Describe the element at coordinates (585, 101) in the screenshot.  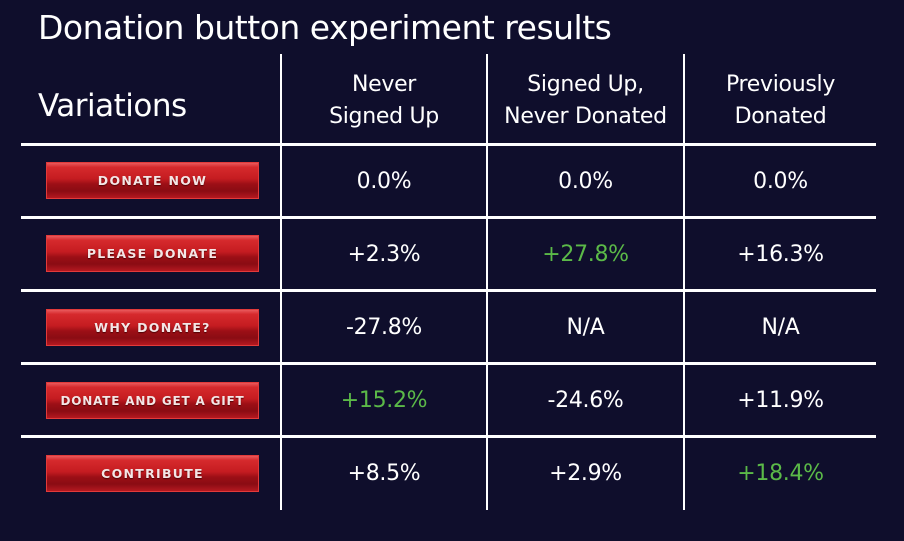
I see `column-header-signed-up-never-donated: Signed Up, Never Donated` at that location.